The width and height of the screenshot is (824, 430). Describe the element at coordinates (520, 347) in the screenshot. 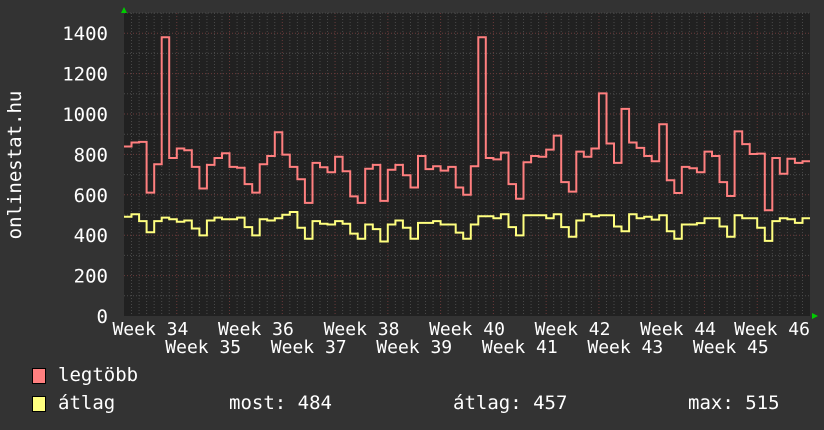

I see `x-tick-label: Week 41` at that location.